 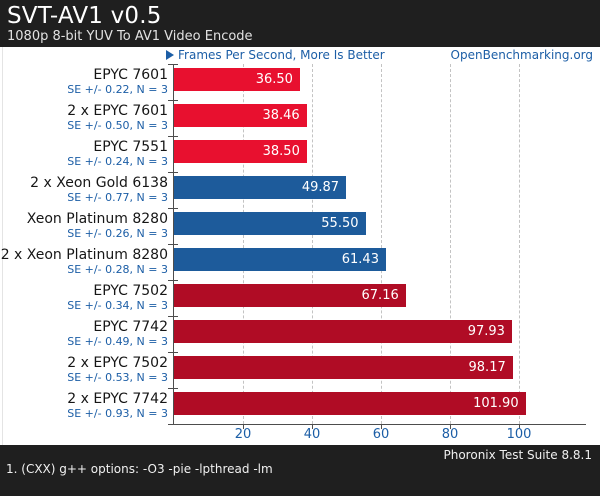 I want to click on cpu-name-label: Xeon Platinum 8280, so click(x=97, y=219).